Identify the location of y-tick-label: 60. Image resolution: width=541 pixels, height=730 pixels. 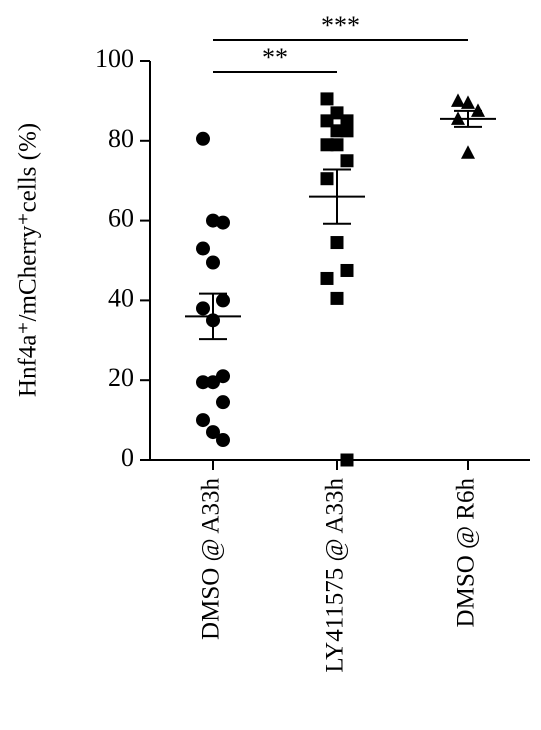
(121, 218).